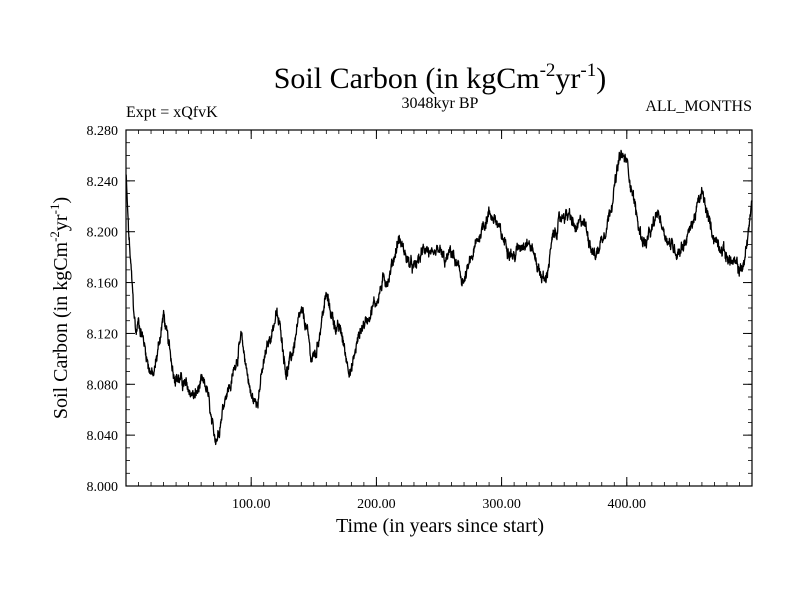 The image size is (800, 600). I want to click on x-axis-label: Time (in years since start), so click(440, 526).